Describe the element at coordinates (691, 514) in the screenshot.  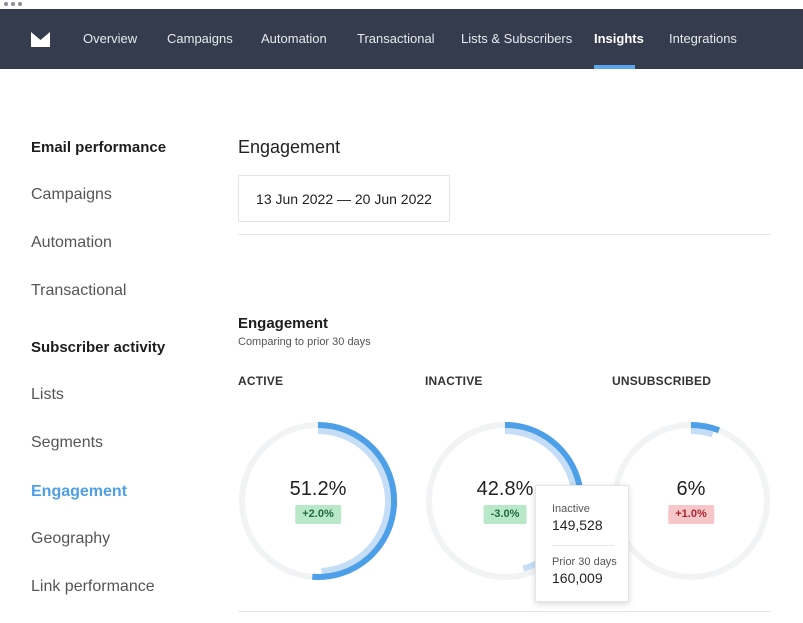
I see `change-badge-unsubscribed: +1.0%` at that location.